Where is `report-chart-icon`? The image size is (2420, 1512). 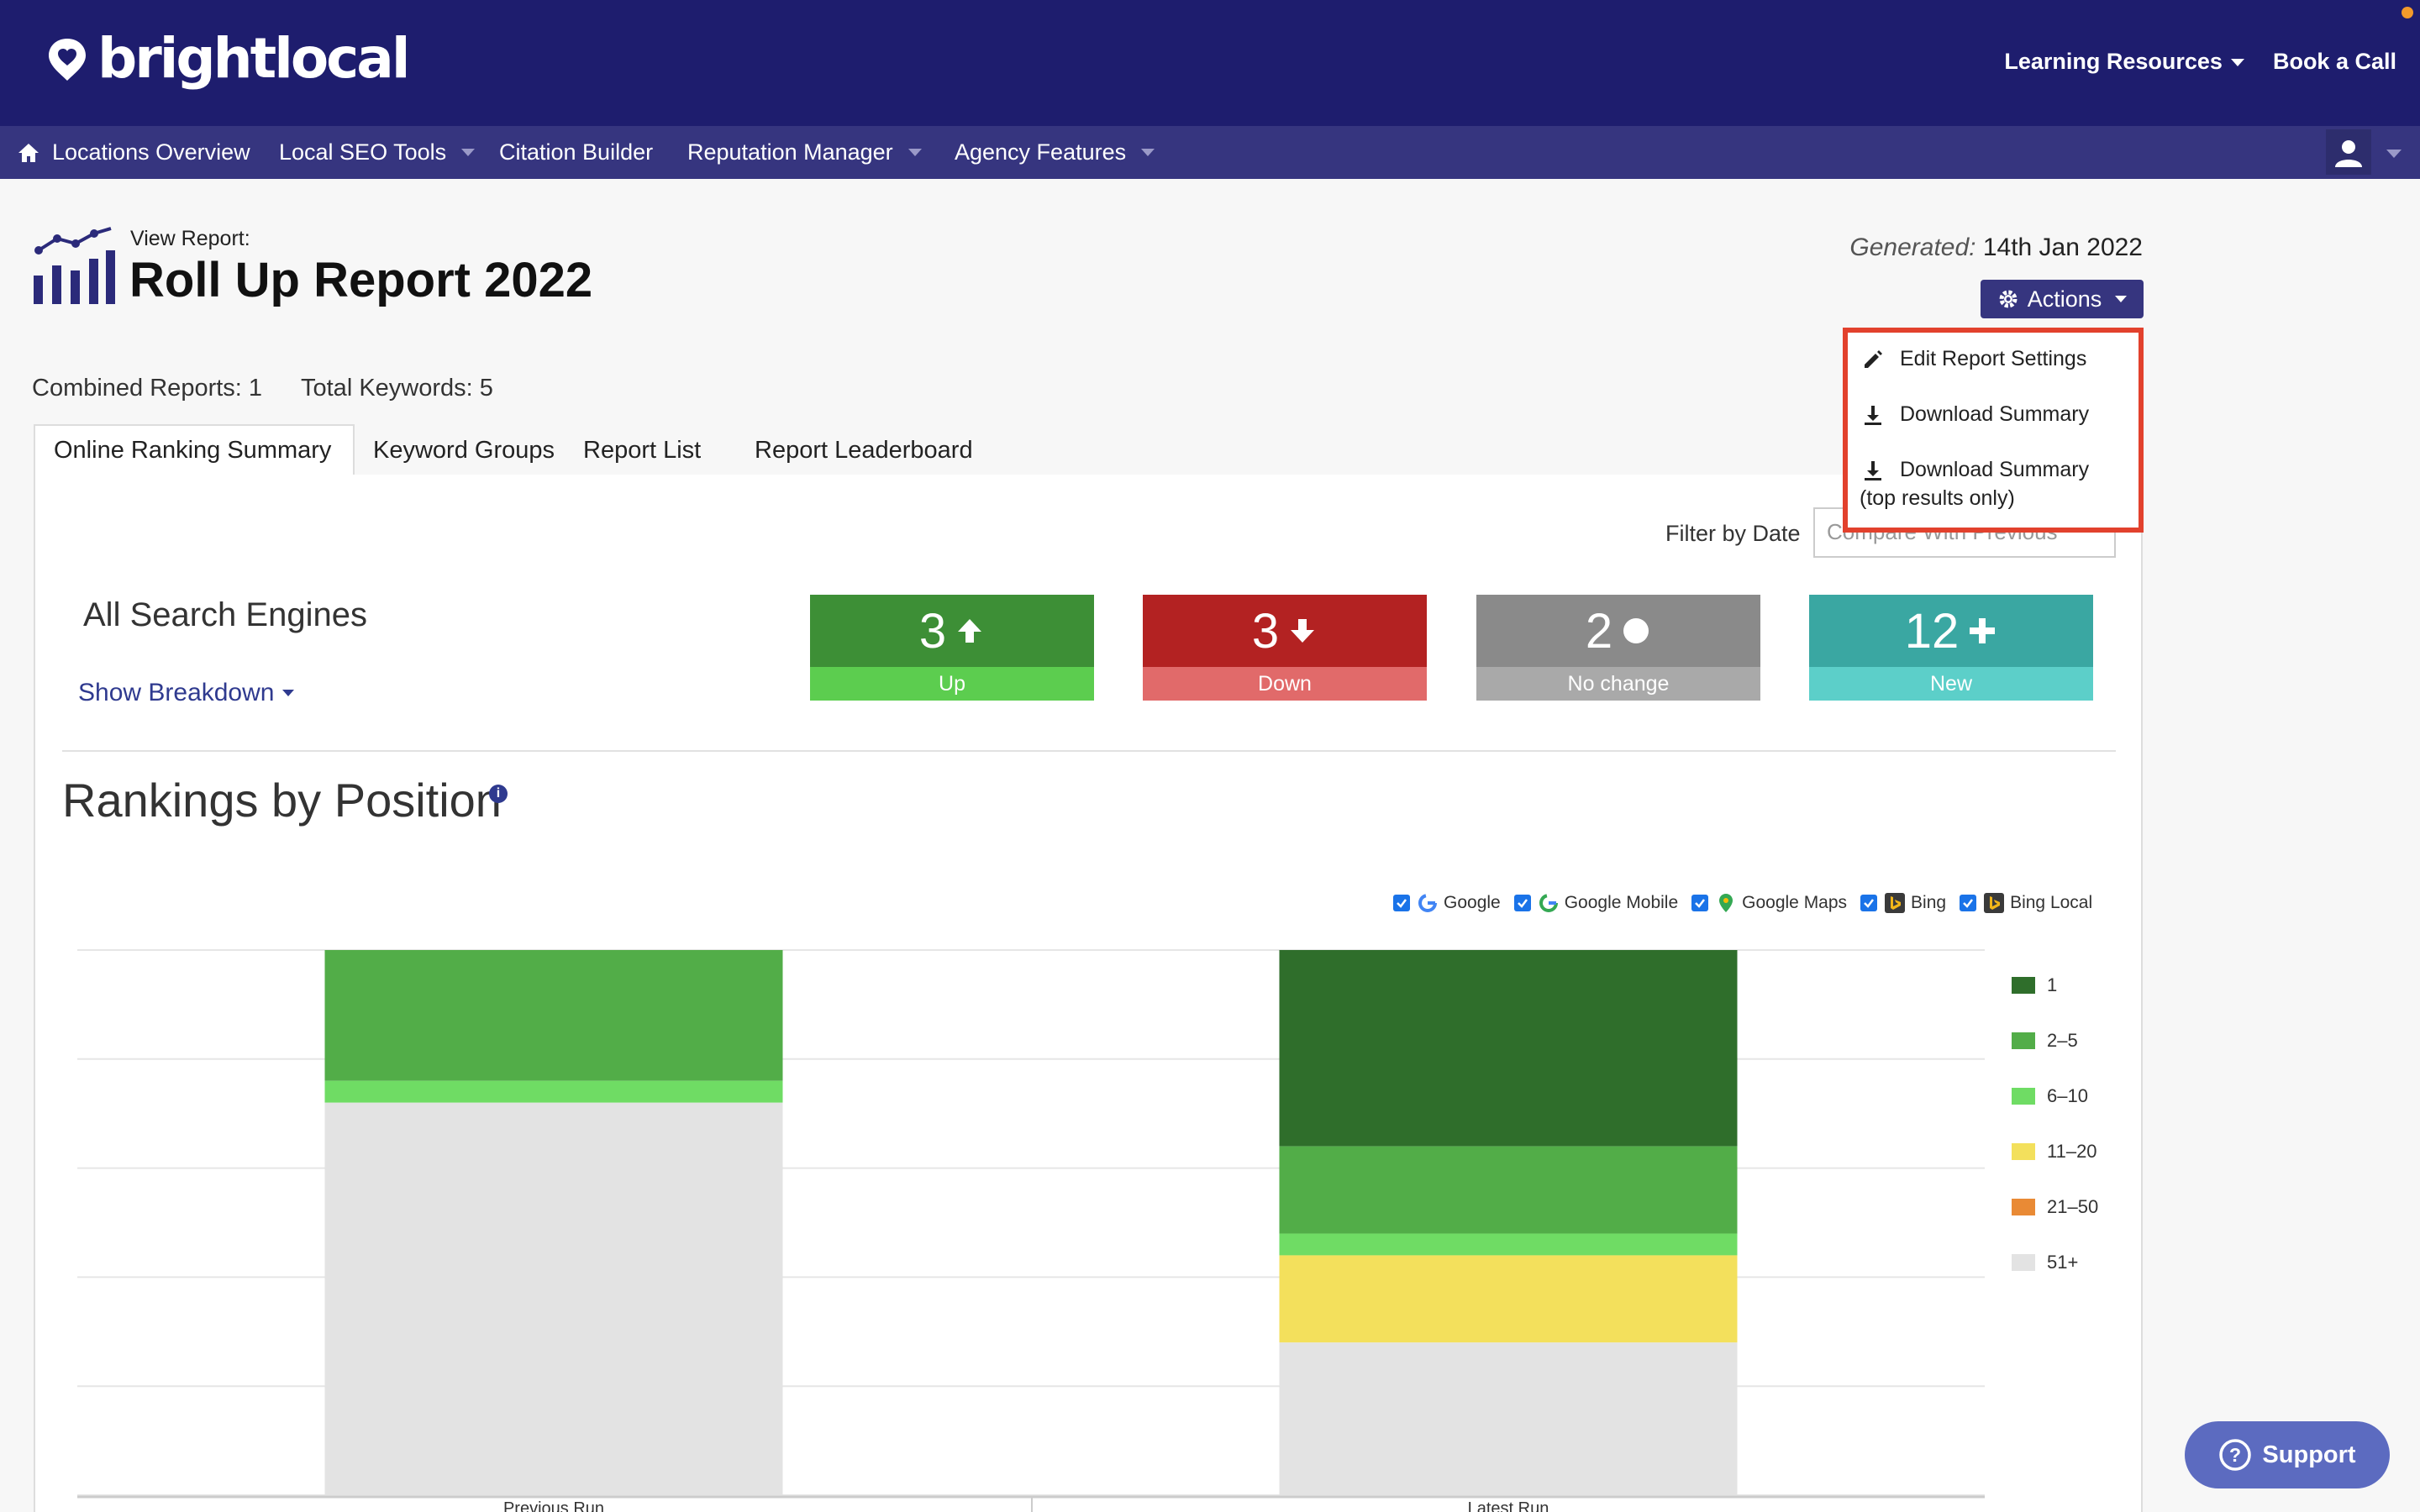
report-chart-icon is located at coordinates (75, 265).